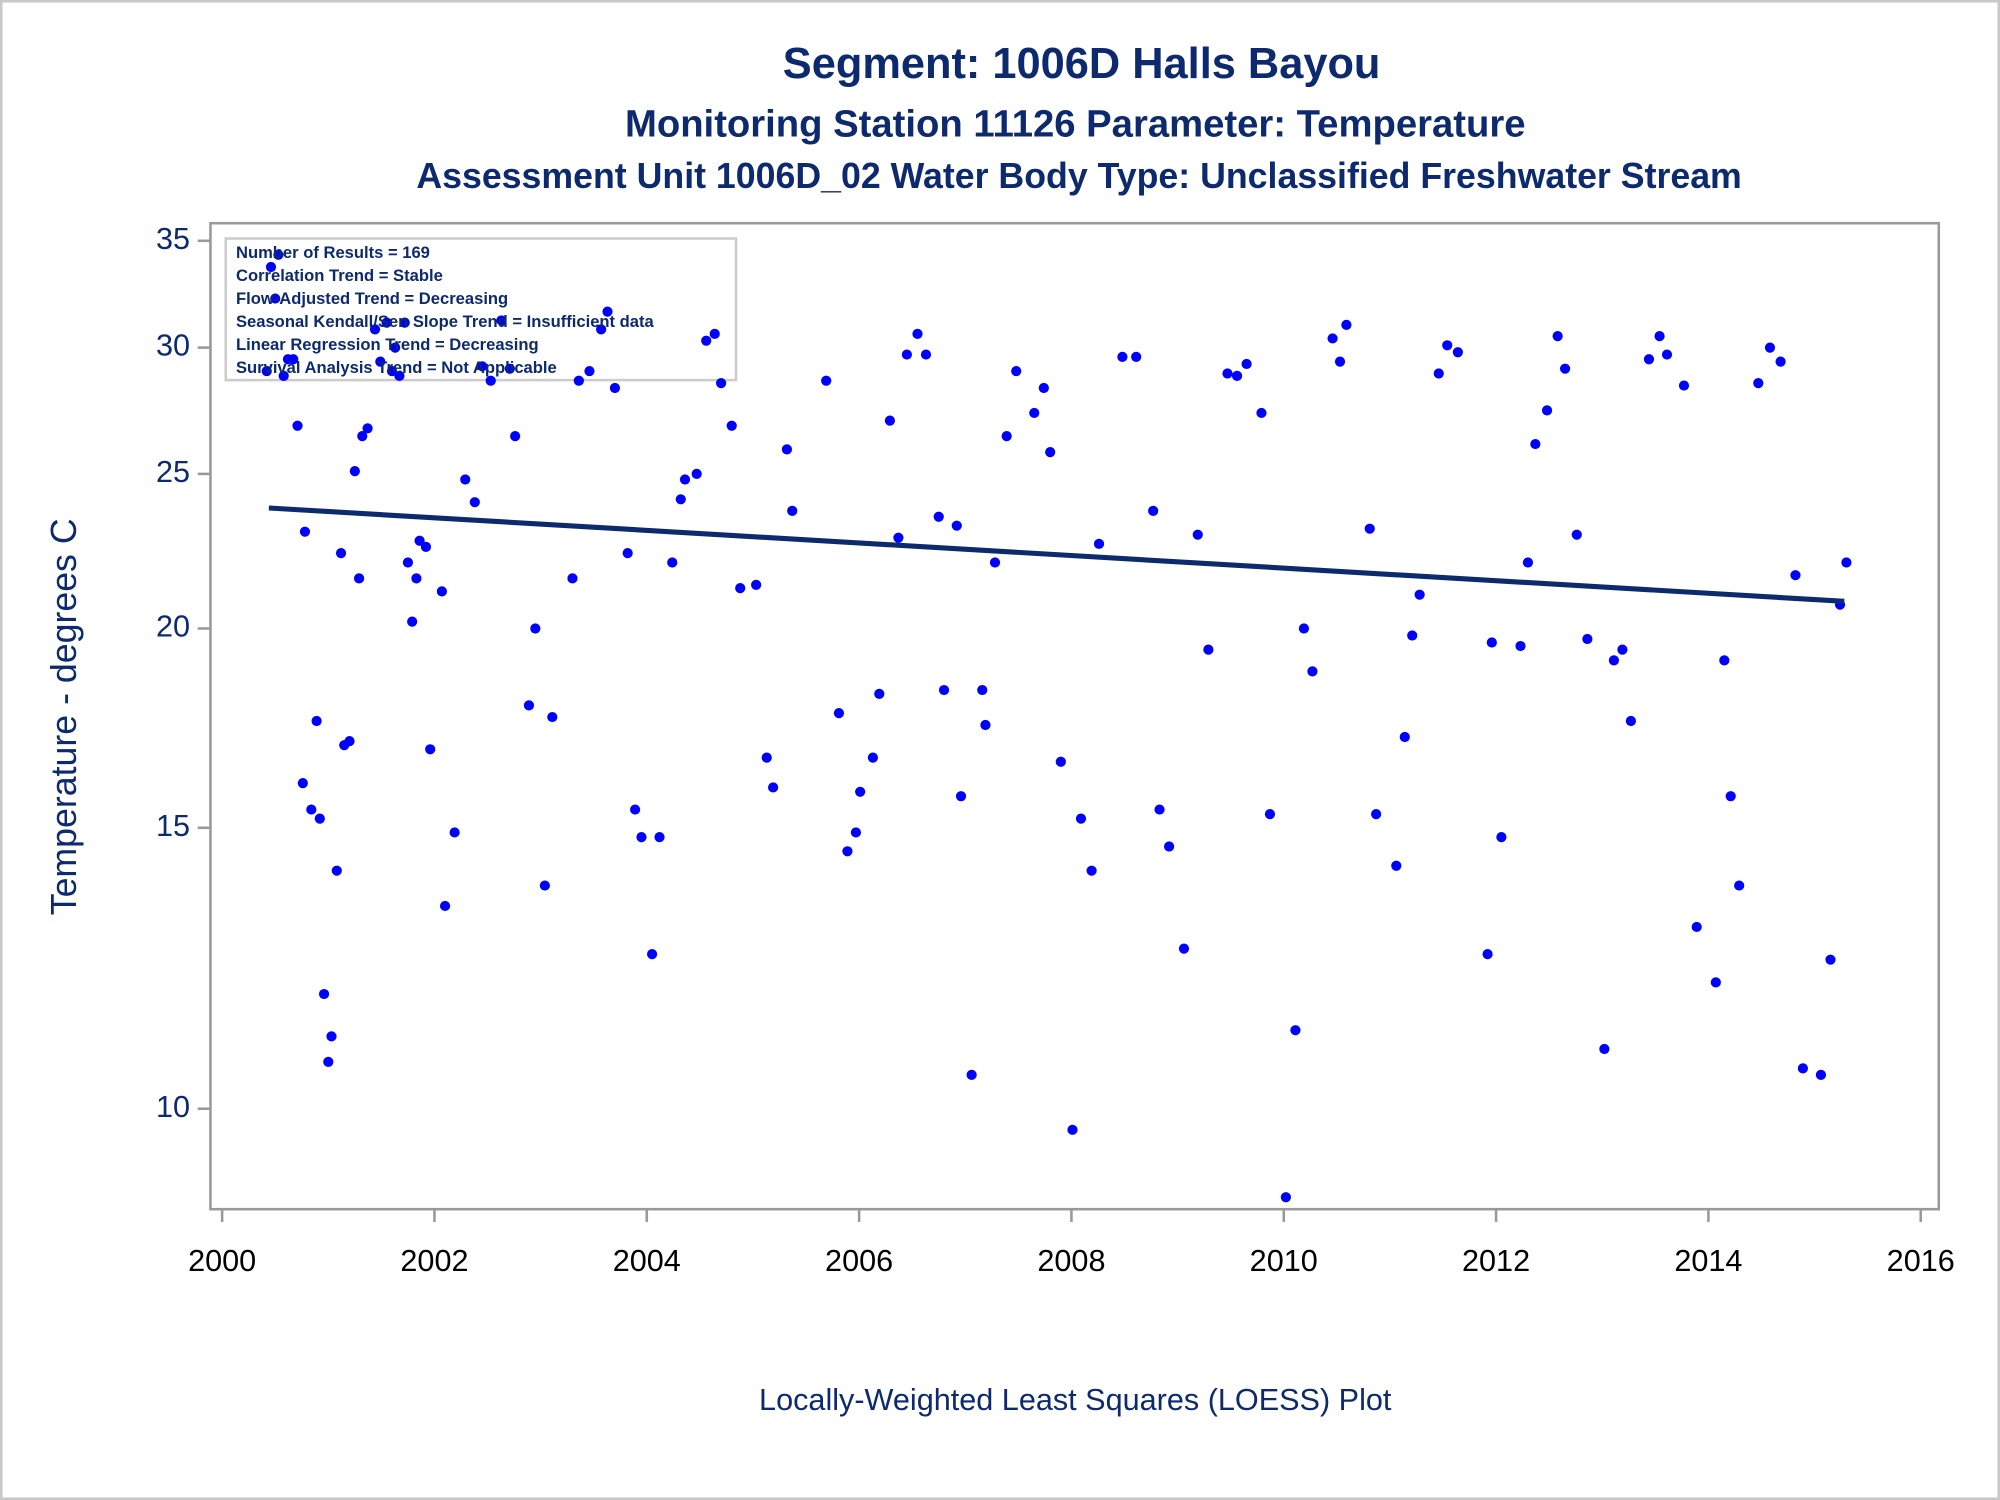 The image size is (2000, 1500). I want to click on y-tick-label: 15, so click(173, 826).